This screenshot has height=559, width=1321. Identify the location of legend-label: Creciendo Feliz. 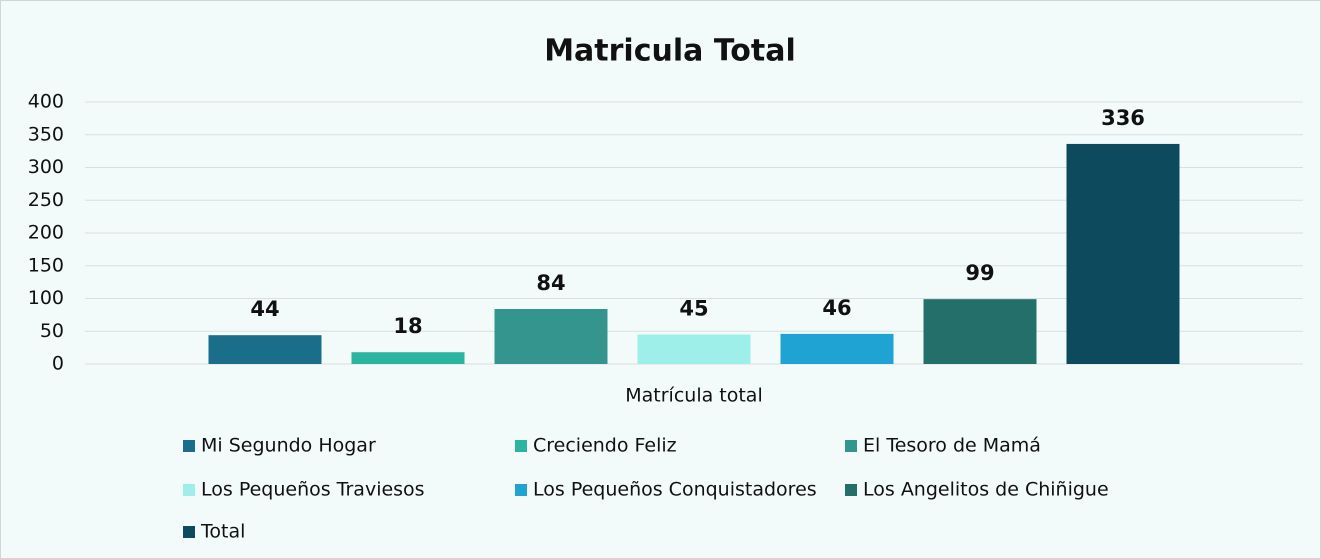
(605, 446).